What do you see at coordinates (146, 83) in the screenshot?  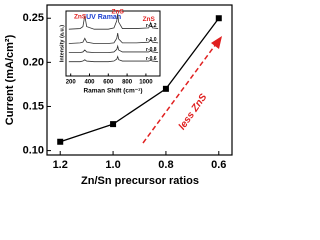 I see `inset-x-tick-label: 1000` at bounding box center [146, 83].